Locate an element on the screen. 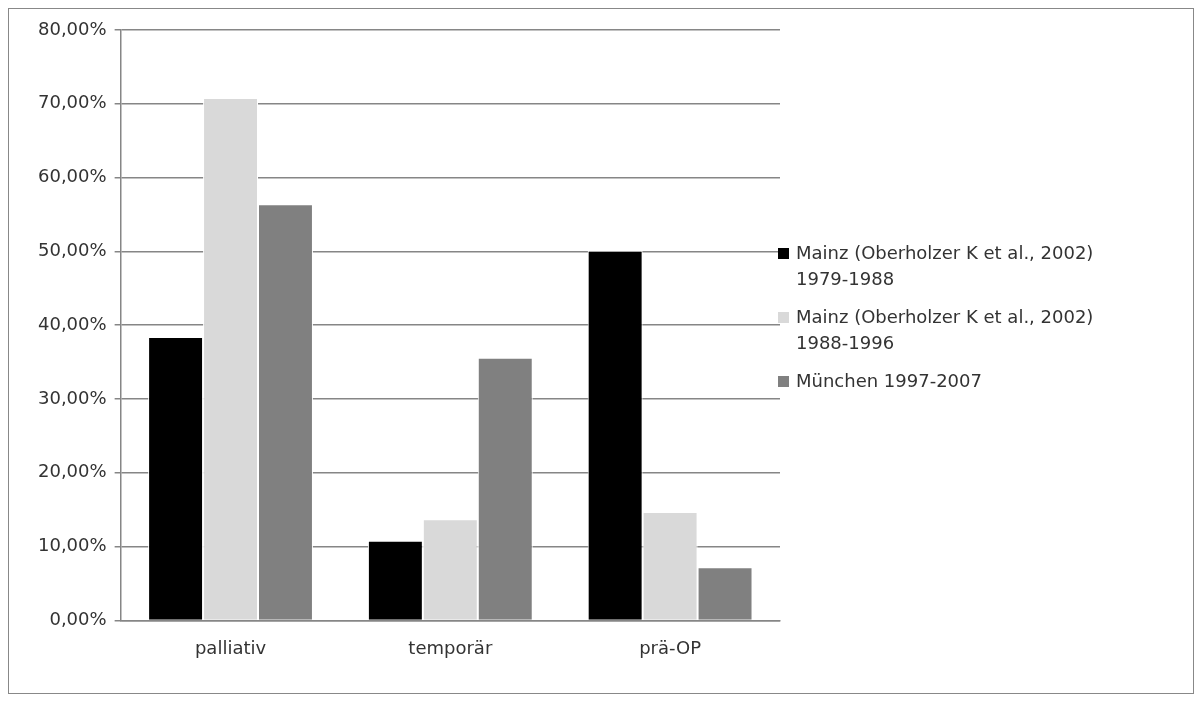 The image size is (1204, 704). y-tick-label: 30,00% is located at coordinates (72, 397).